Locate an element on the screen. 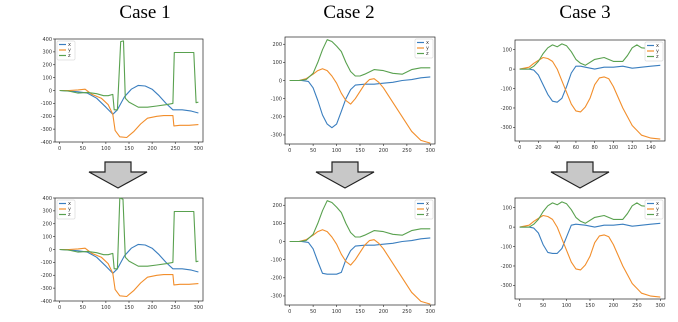  y-tick-label: -400 is located at coordinates (46, 143).